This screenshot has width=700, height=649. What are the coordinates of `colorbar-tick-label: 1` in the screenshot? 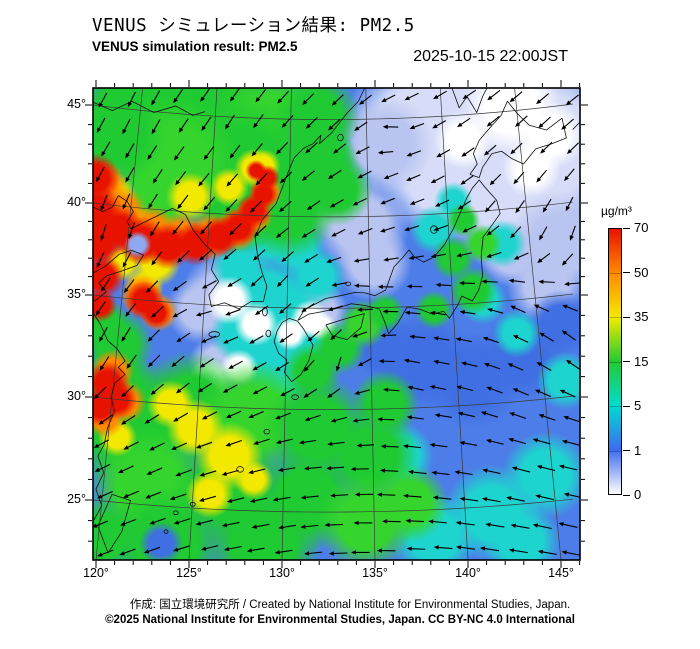 It's located at (638, 450).